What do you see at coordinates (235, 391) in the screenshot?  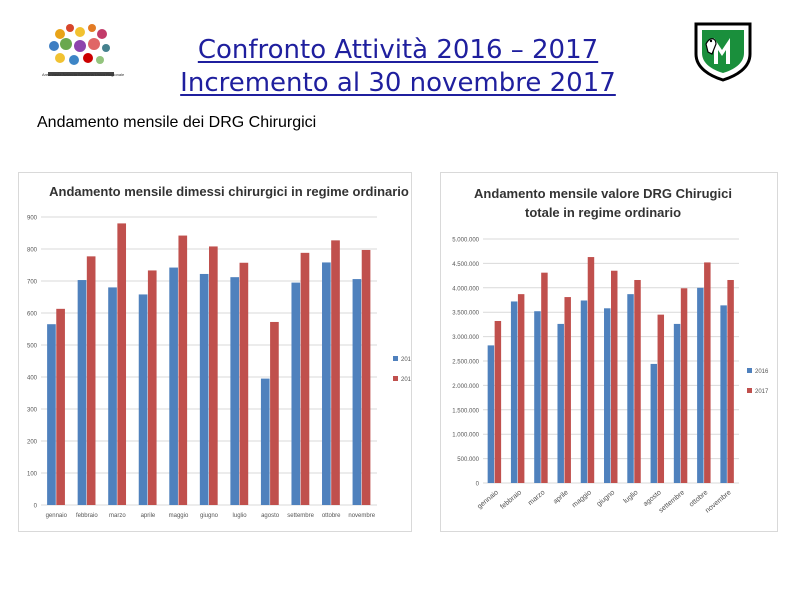 I see `chart1-bar-2016-luglio` at bounding box center [235, 391].